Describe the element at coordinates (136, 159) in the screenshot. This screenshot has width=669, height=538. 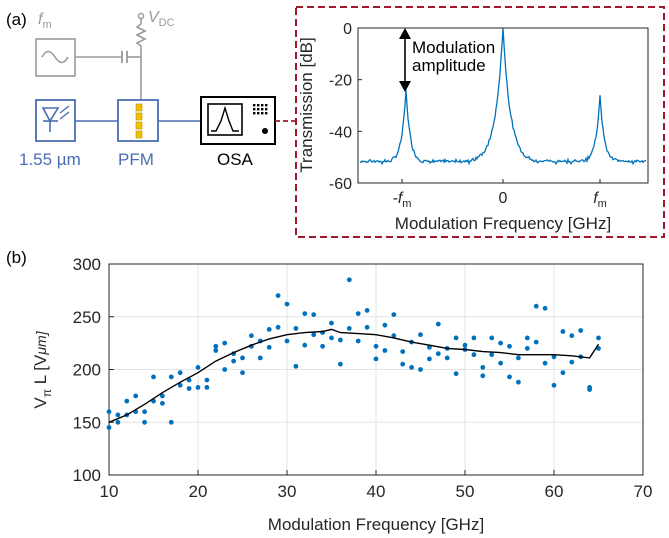
I see `pfm-label: PFM` at that location.